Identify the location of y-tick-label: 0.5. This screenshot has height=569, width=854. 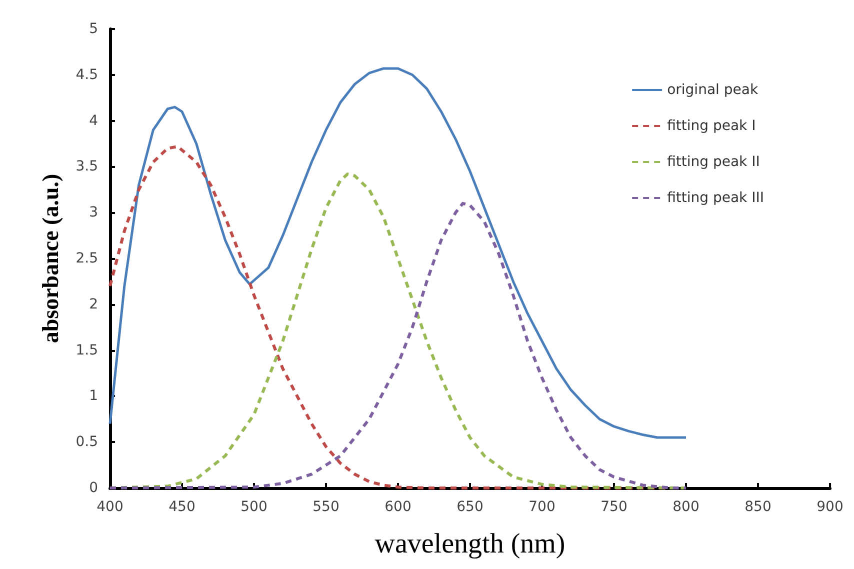
(87, 442).